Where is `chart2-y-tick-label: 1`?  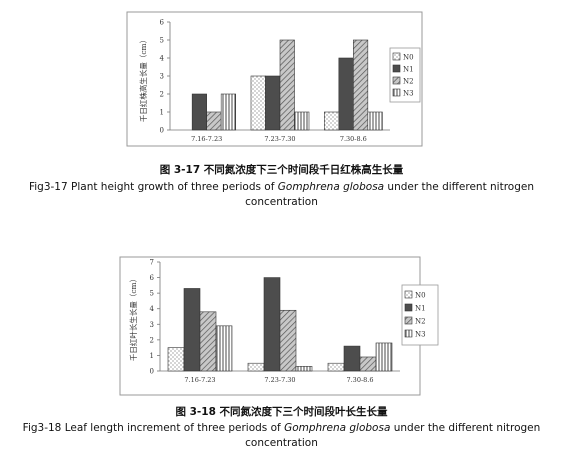
chart2-y-tick-label: 1 is located at coordinates (152, 356).